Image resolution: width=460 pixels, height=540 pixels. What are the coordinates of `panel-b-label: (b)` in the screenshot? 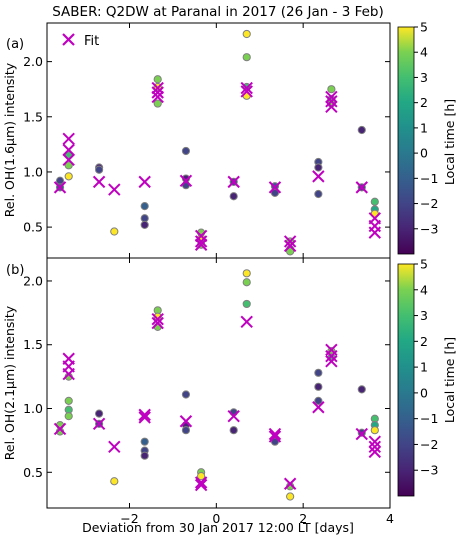 It's located at (15, 270).